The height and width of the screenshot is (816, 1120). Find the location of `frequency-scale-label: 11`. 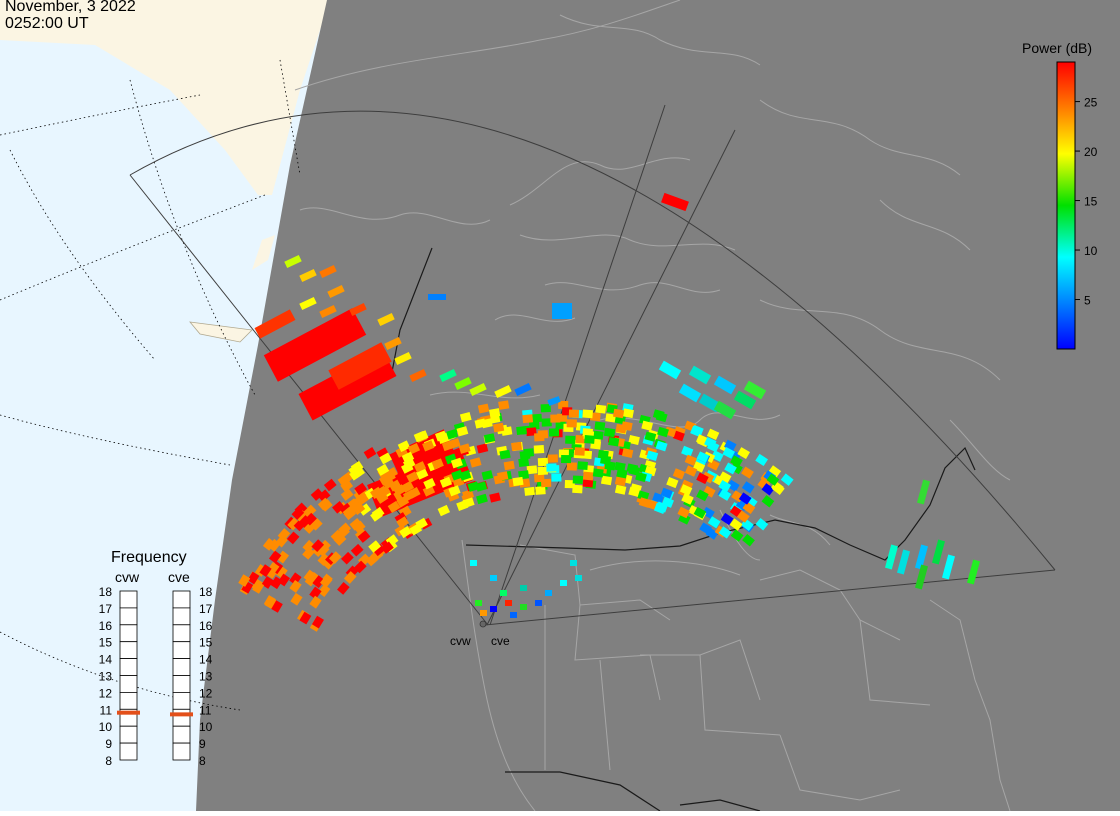

frequency-scale-label: 11 is located at coordinates (106, 710).